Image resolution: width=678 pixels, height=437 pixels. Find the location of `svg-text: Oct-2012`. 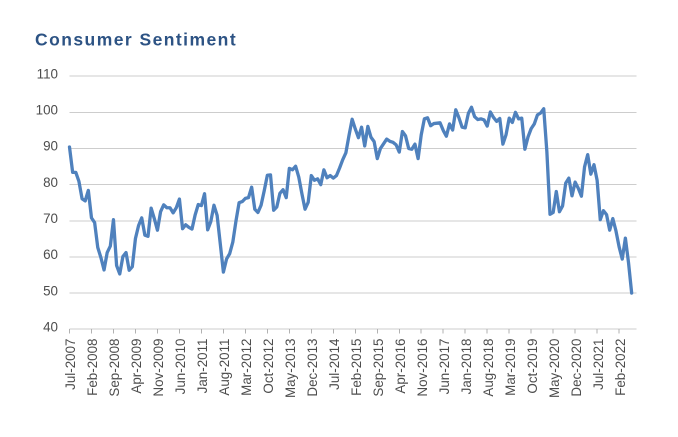

svg-text: Oct-2012 is located at coordinates (268, 366).